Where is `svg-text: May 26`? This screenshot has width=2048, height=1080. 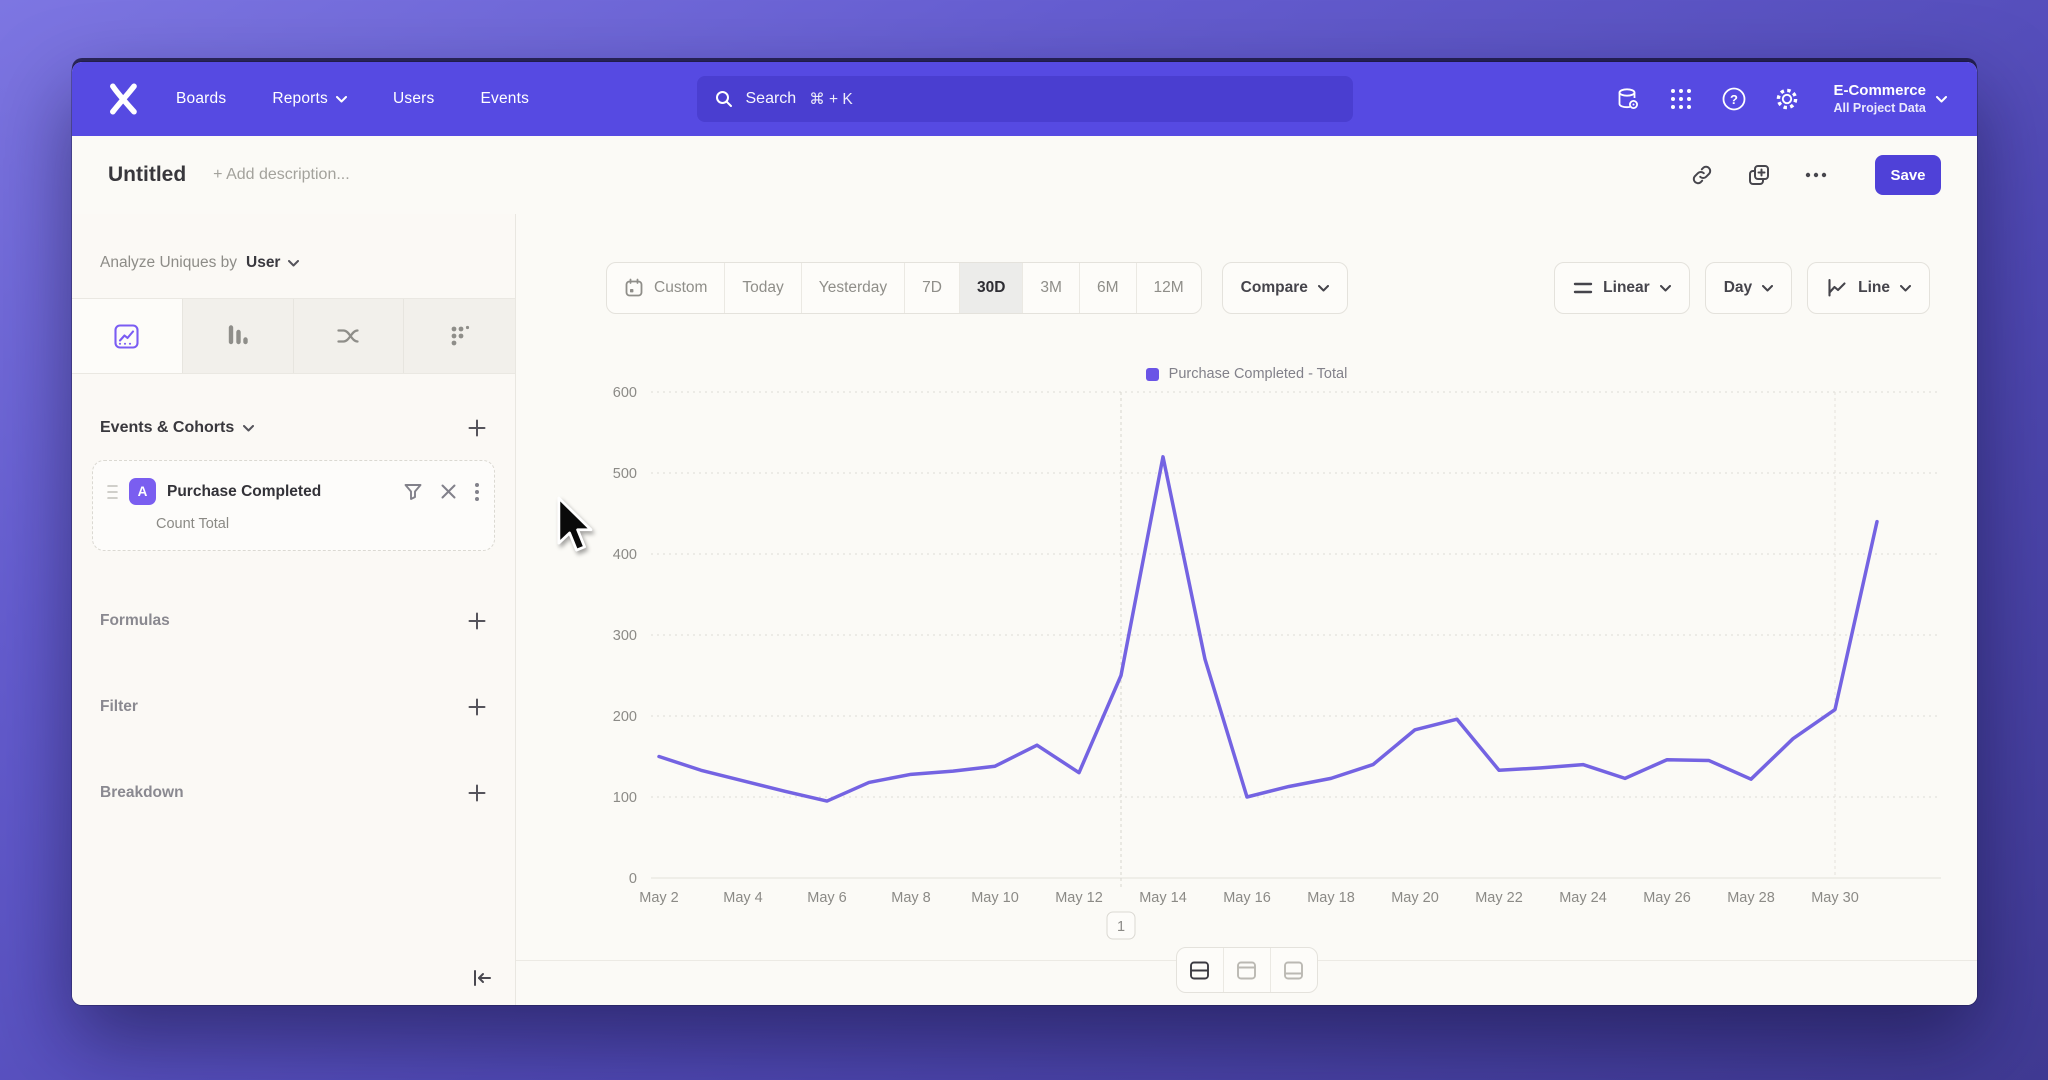 svg-text: May 26 is located at coordinates (1667, 898).